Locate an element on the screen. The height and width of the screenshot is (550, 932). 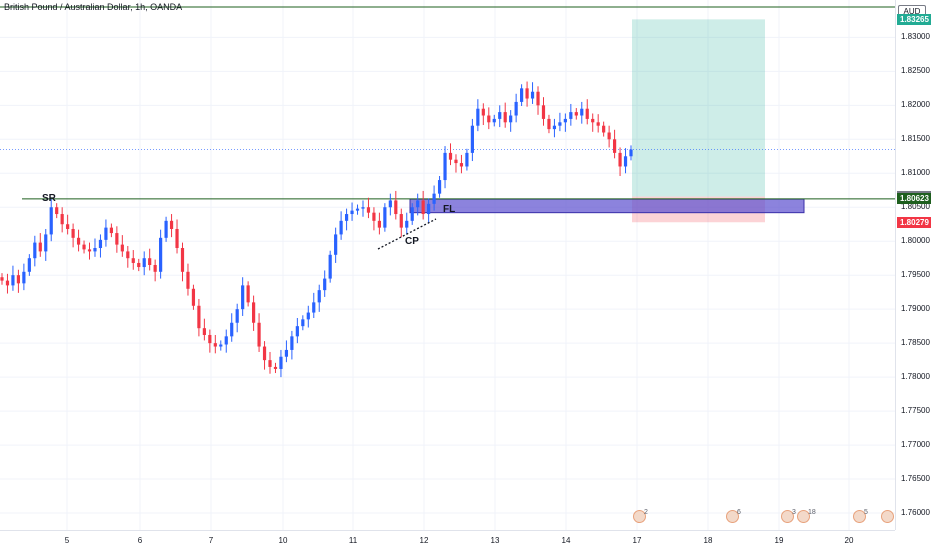
target-zone is located at coordinates (698, 108).